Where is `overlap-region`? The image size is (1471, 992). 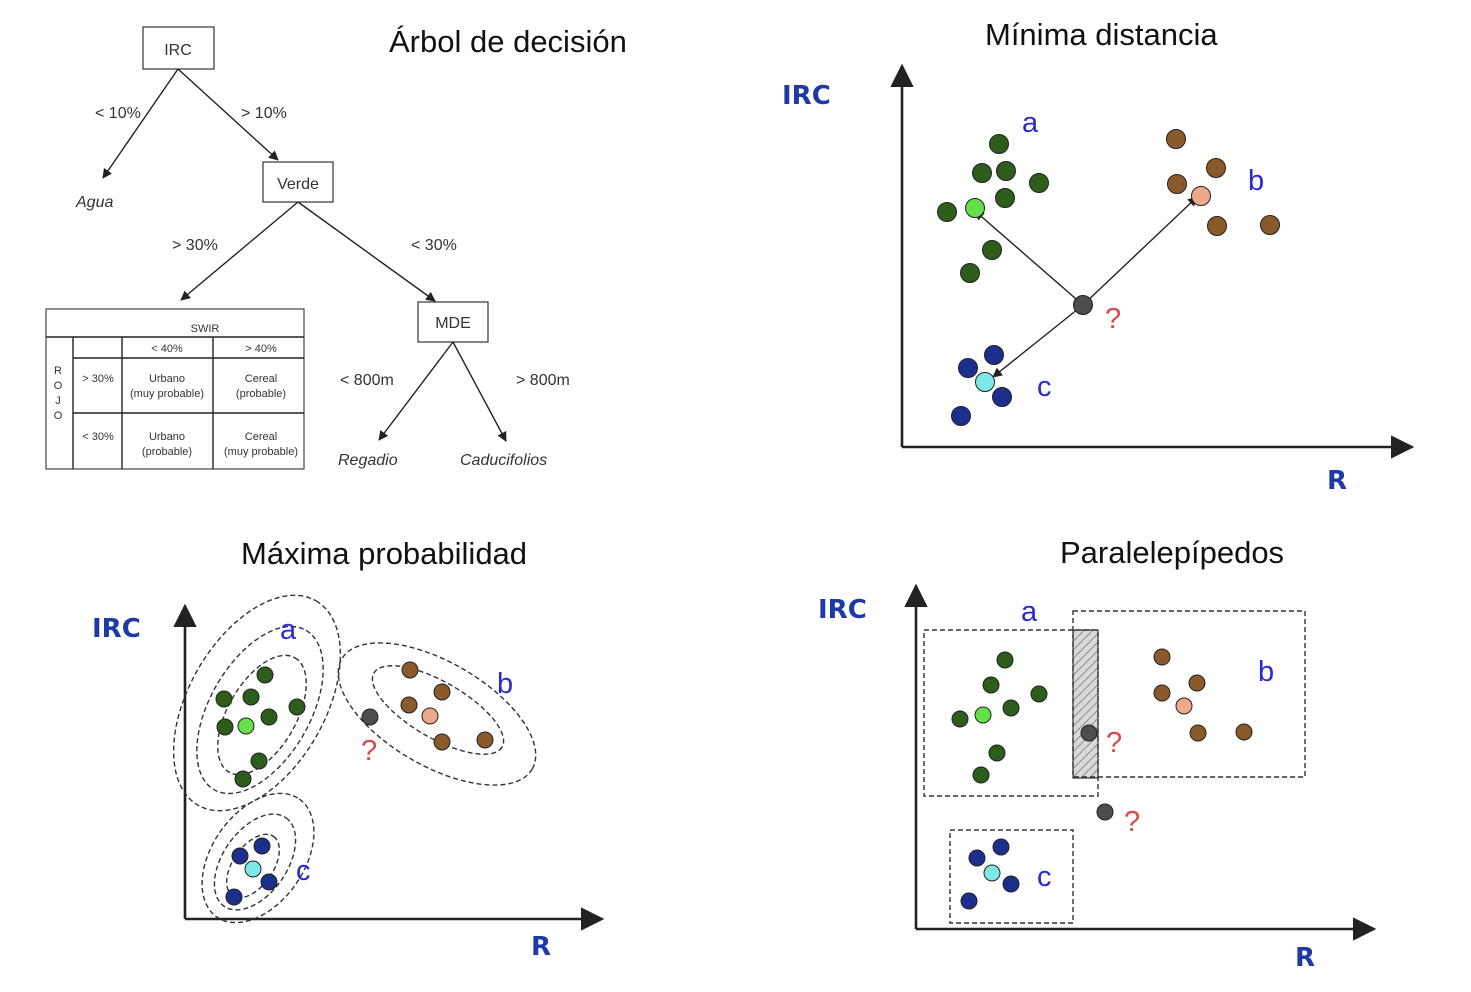
overlap-region is located at coordinates (1085, 704).